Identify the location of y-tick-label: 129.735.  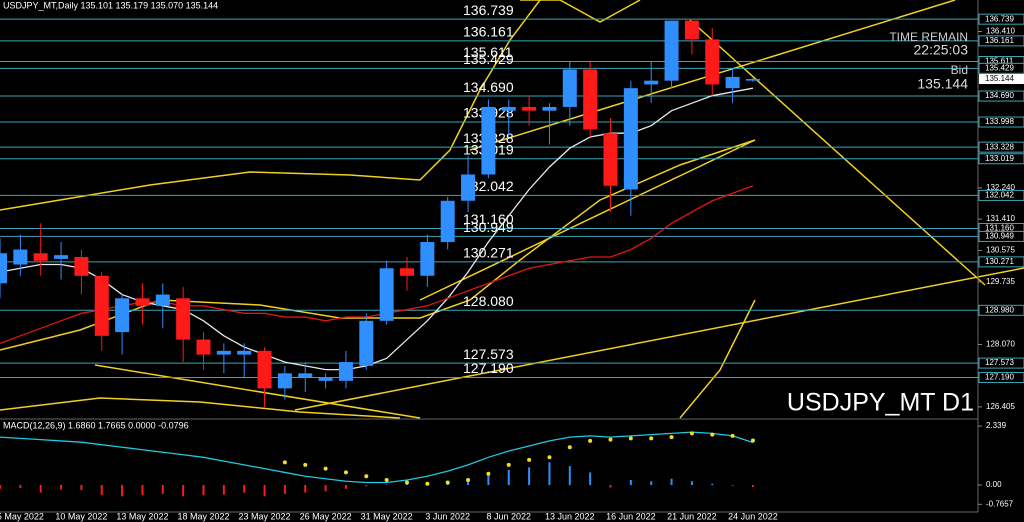
(1000, 281).